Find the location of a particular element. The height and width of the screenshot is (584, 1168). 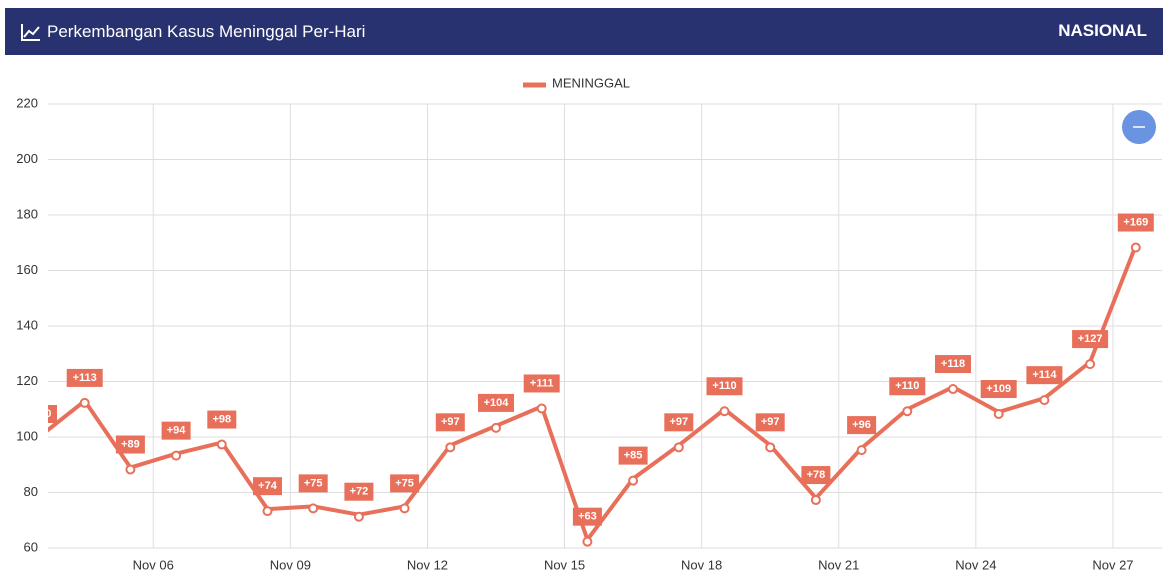

data-label: +109 is located at coordinates (998, 389).